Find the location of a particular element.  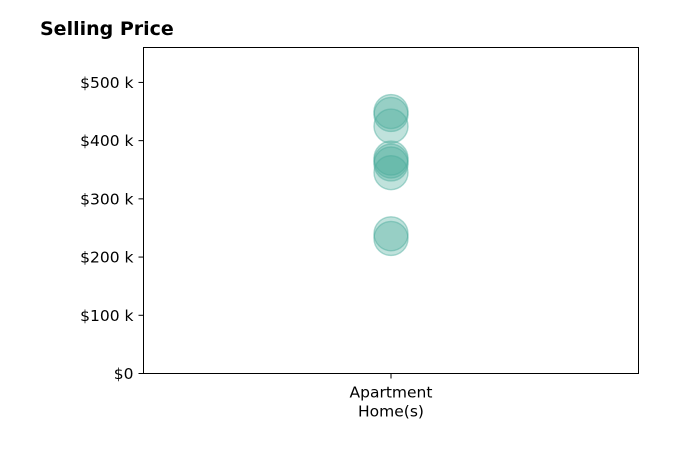

y-tick-label: $300 k is located at coordinates (106, 199).